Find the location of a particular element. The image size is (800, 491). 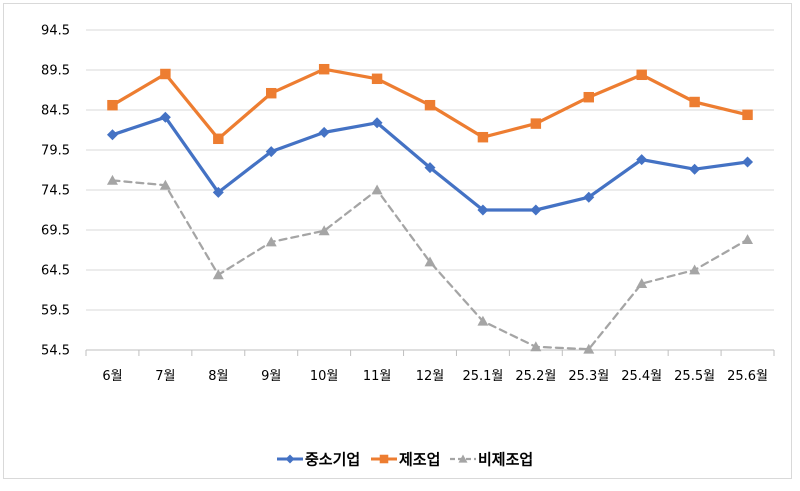

y-tick-label: 79.5 is located at coordinates (55, 151).